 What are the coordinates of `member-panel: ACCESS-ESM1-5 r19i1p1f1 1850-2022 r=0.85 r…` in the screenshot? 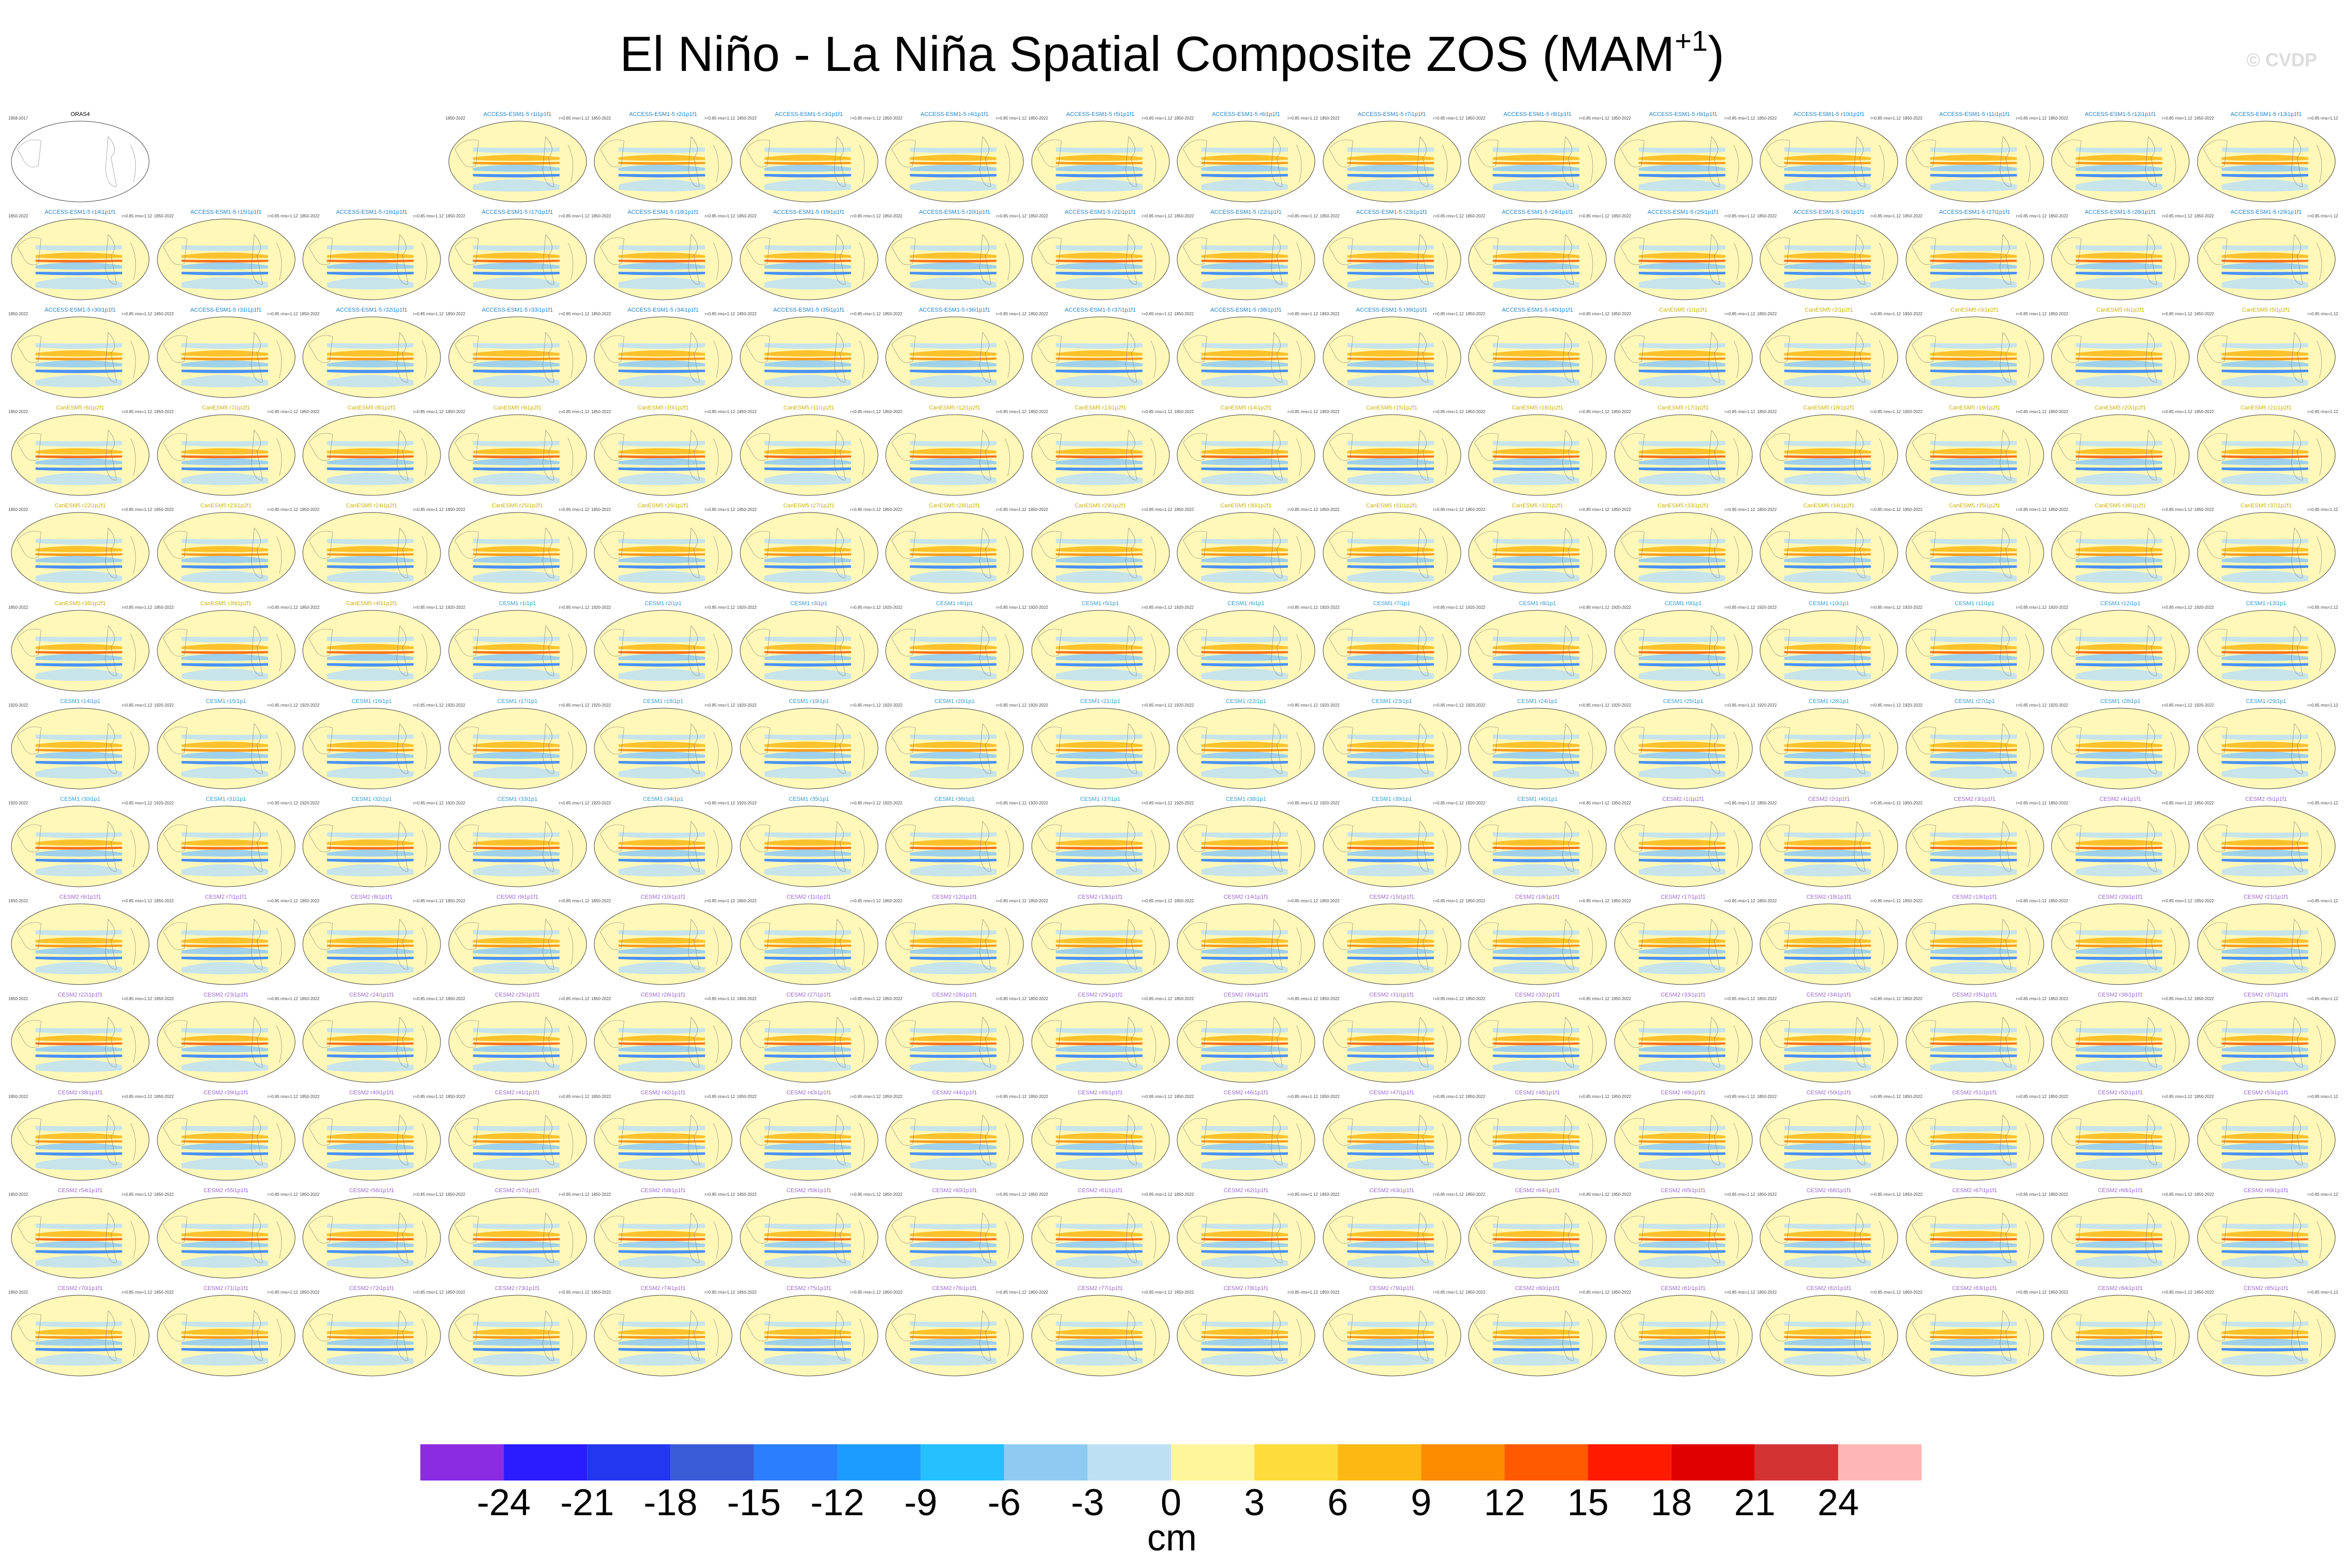 It's located at (809, 257).